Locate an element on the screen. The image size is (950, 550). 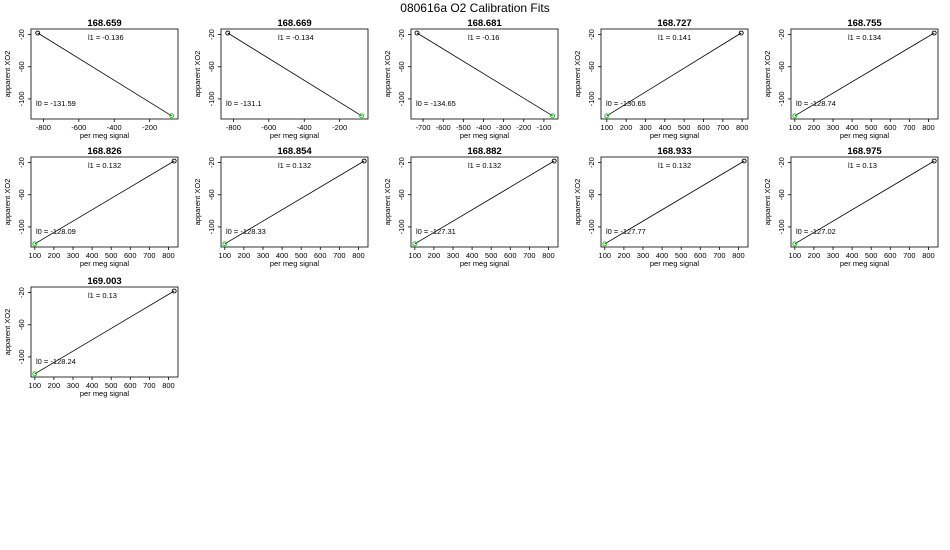
intercept-annotation: l0 = -131.1 is located at coordinates (244, 103).